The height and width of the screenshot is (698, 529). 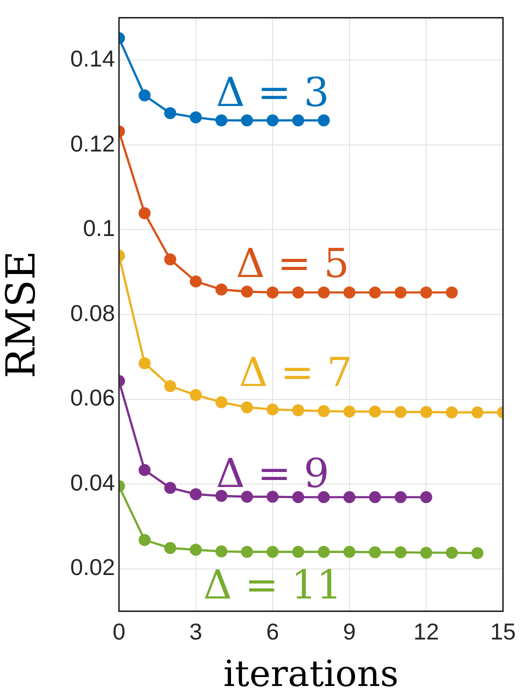 I want to click on y-axis-title: RMSE, so click(x=22, y=314).